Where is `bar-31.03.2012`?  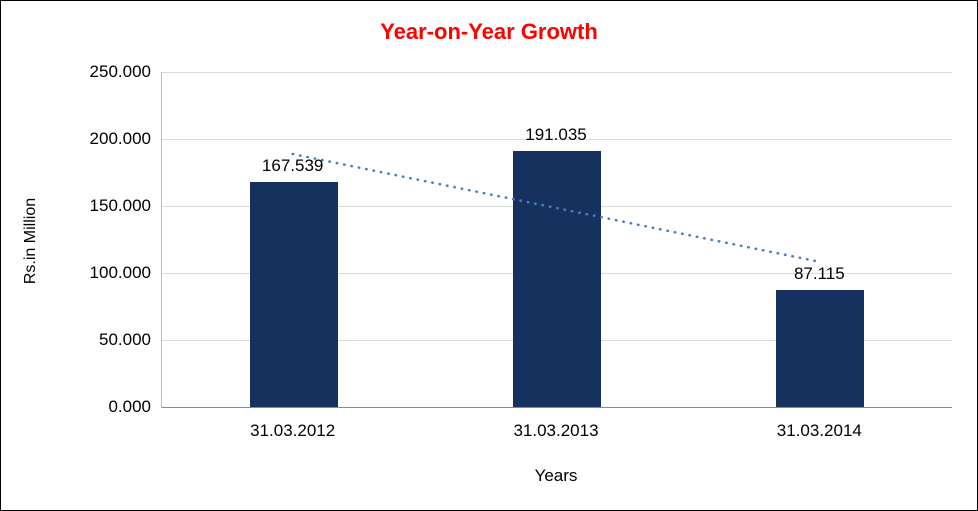
bar-31.03.2012 is located at coordinates (293, 294).